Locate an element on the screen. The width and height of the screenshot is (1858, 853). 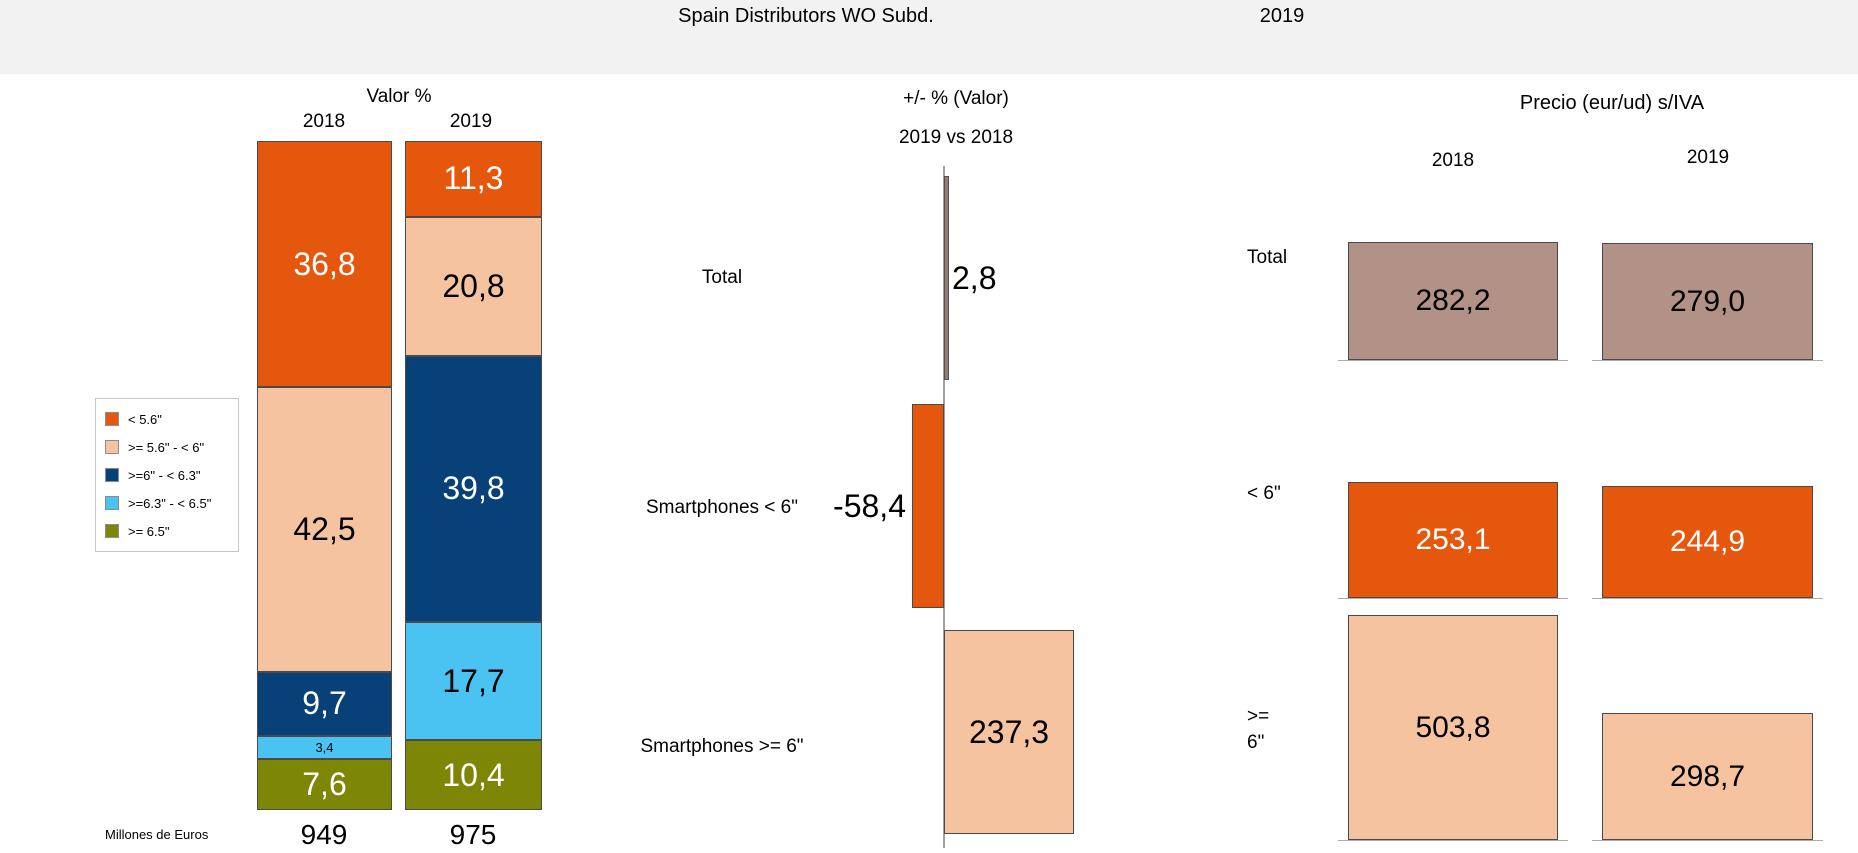
delta-title: +/- % (Valor) is located at coordinates (956, 98).